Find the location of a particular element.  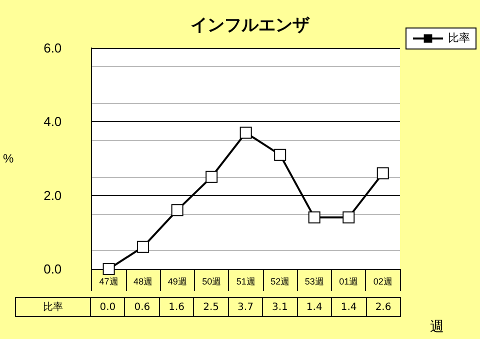

x-tick-label: 53週 is located at coordinates (314, 281).